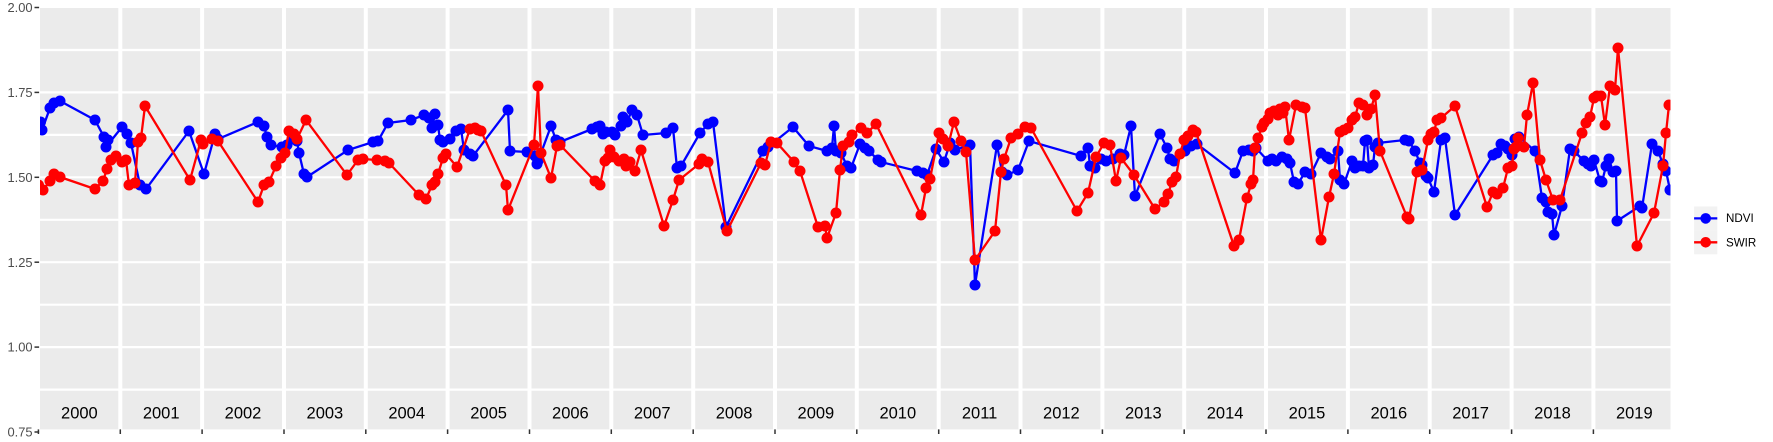  I want to click on svg-text: 2018, so click(1552, 414).